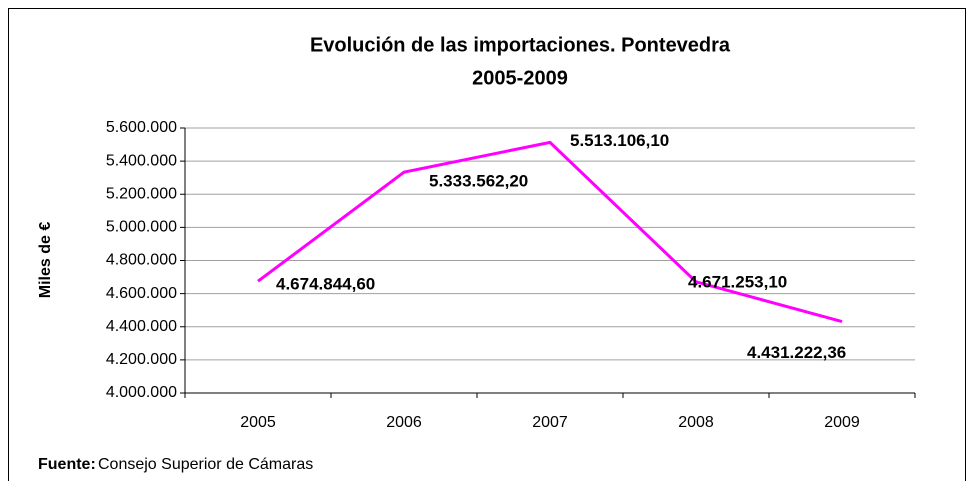 The width and height of the screenshot is (975, 481). What do you see at coordinates (205, 464) in the screenshot?
I see `source: Consejo Superior de Cámaras` at bounding box center [205, 464].